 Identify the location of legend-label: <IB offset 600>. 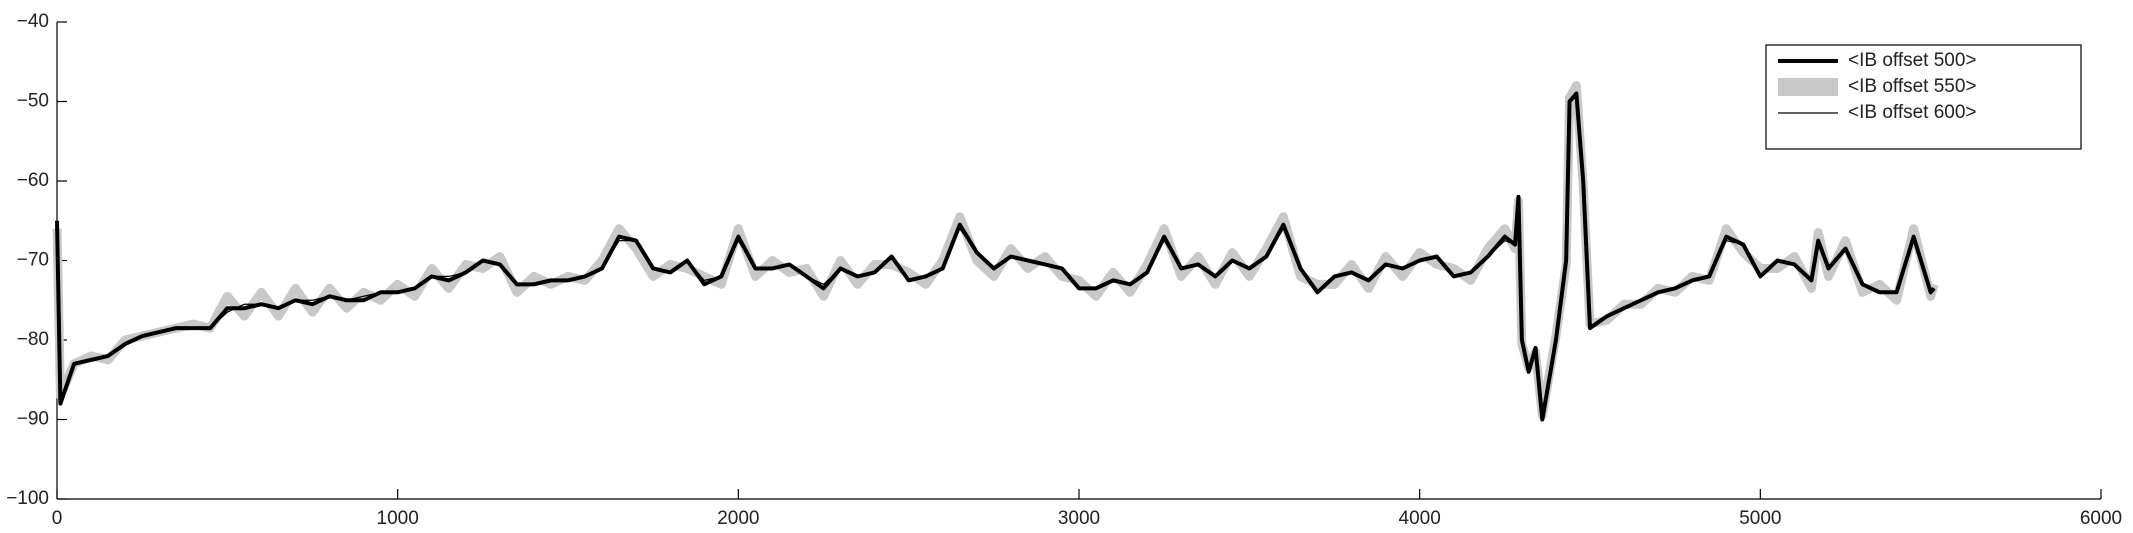
(1912, 112).